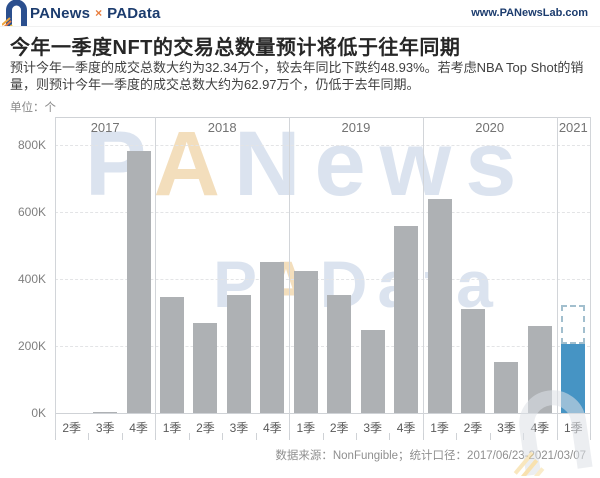 The height and width of the screenshot is (478, 600). What do you see at coordinates (138, 428) in the screenshot?
I see `x-tick-label-2017-4季: 4季` at bounding box center [138, 428].